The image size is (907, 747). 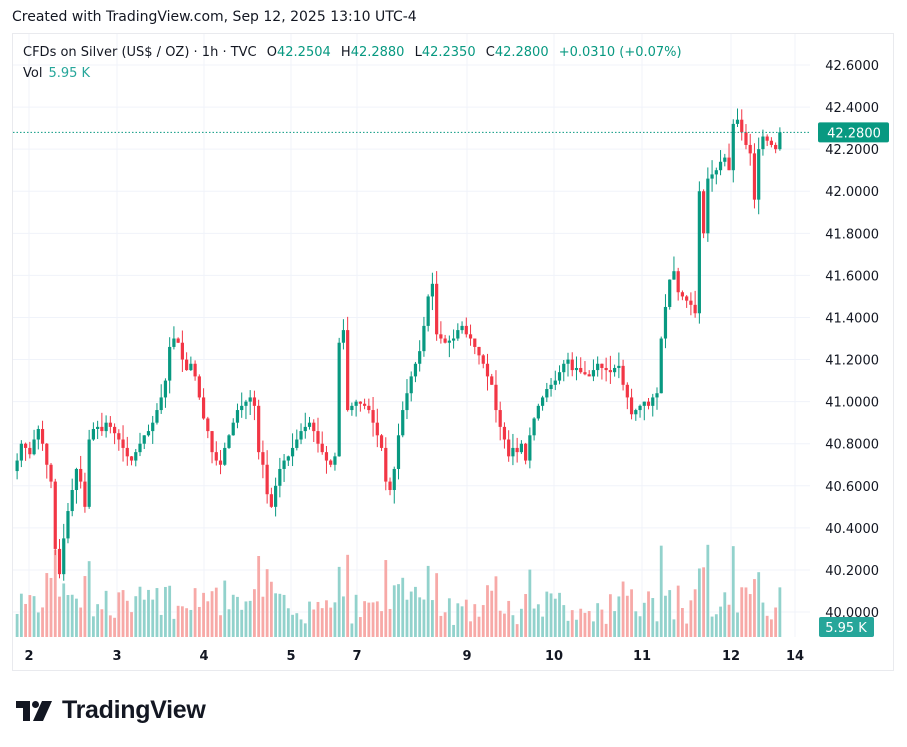 I want to click on open-label: O, so click(x=271, y=52).